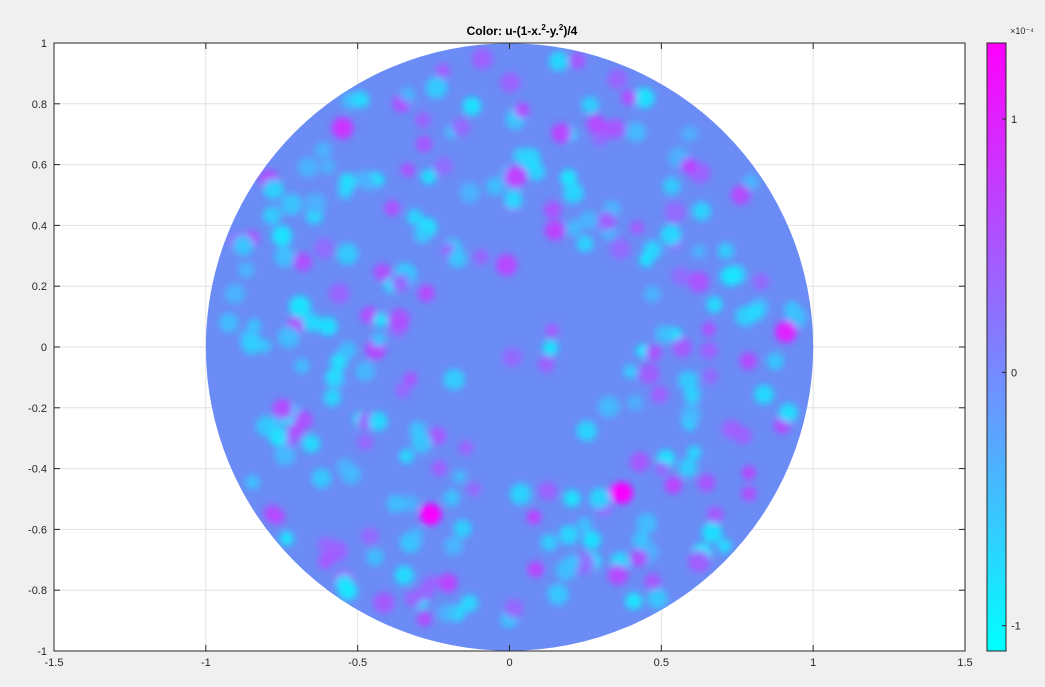 This screenshot has height=687, width=1045. Describe the element at coordinates (561, 27) in the screenshot. I see `title-sup-2: 2` at that location.